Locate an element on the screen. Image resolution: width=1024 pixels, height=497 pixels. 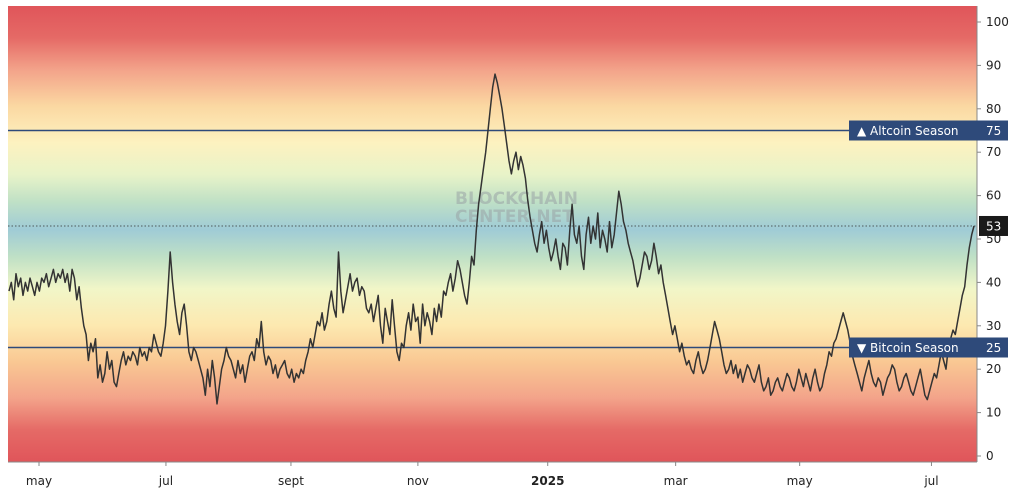
reference-badge-75: ▲ Altcoin Season 75 is located at coordinates (928, 130).